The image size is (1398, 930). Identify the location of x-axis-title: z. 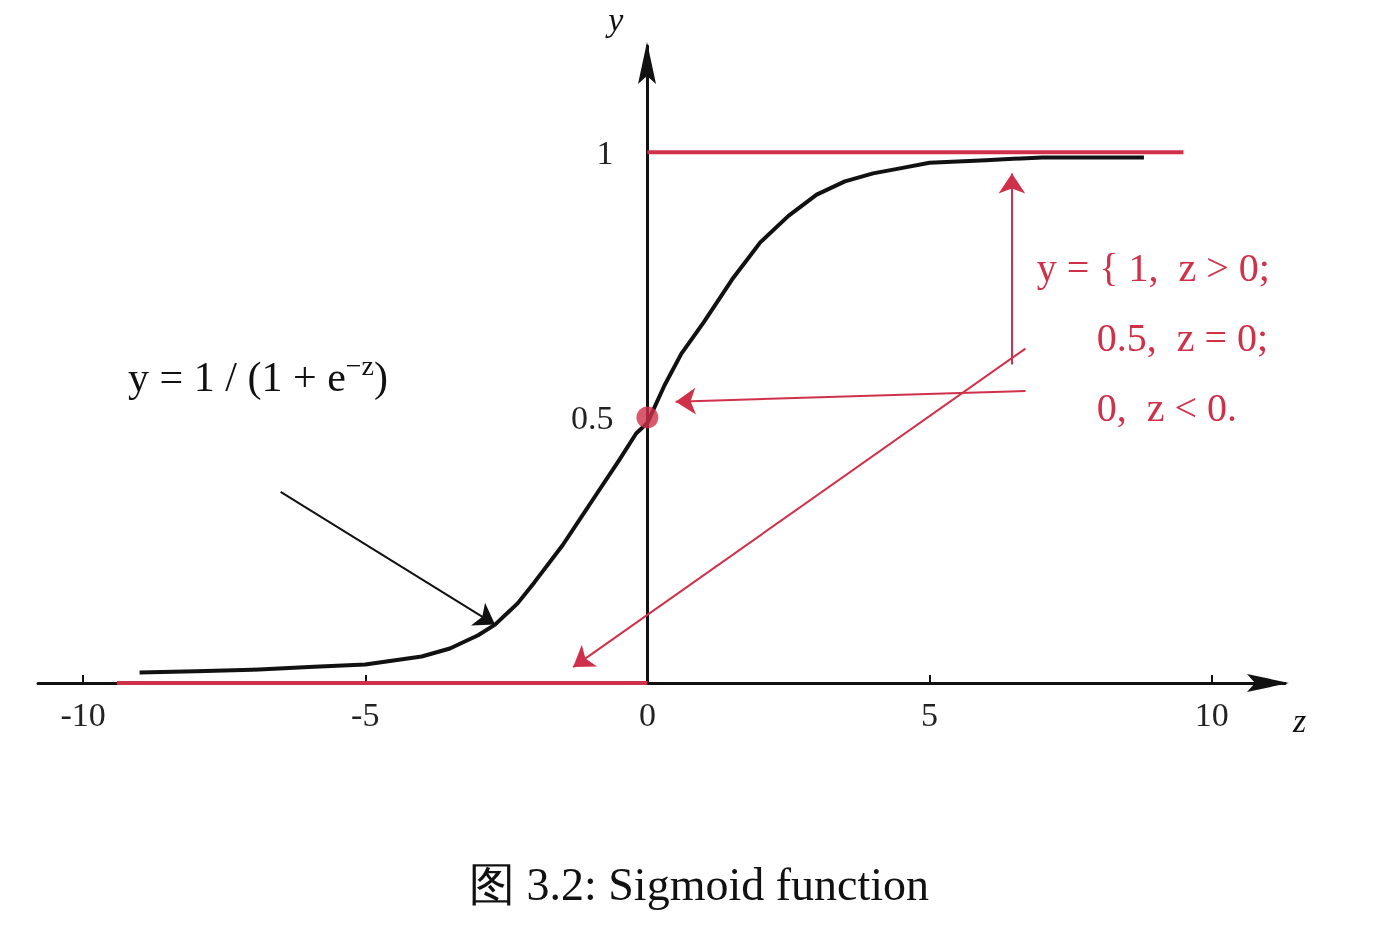
(1299, 720).